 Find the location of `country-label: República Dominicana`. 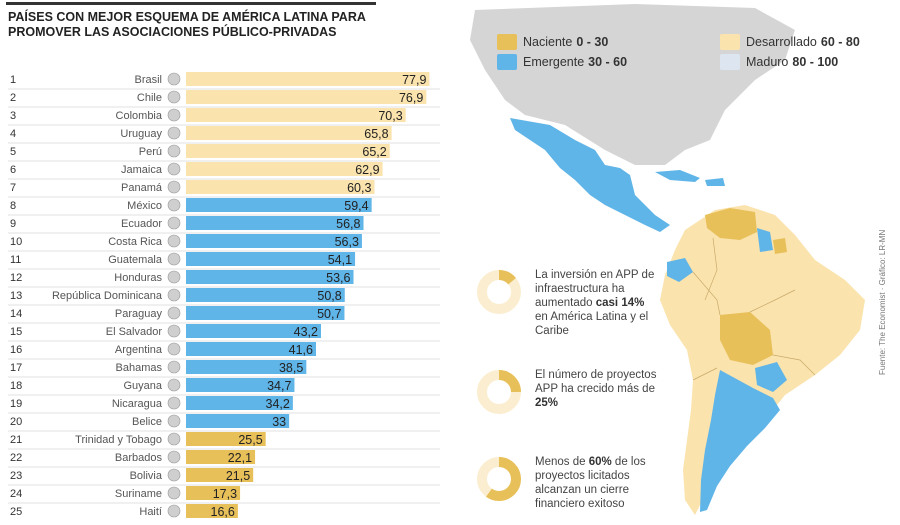

country-label: República Dominicana is located at coordinates (107, 296).